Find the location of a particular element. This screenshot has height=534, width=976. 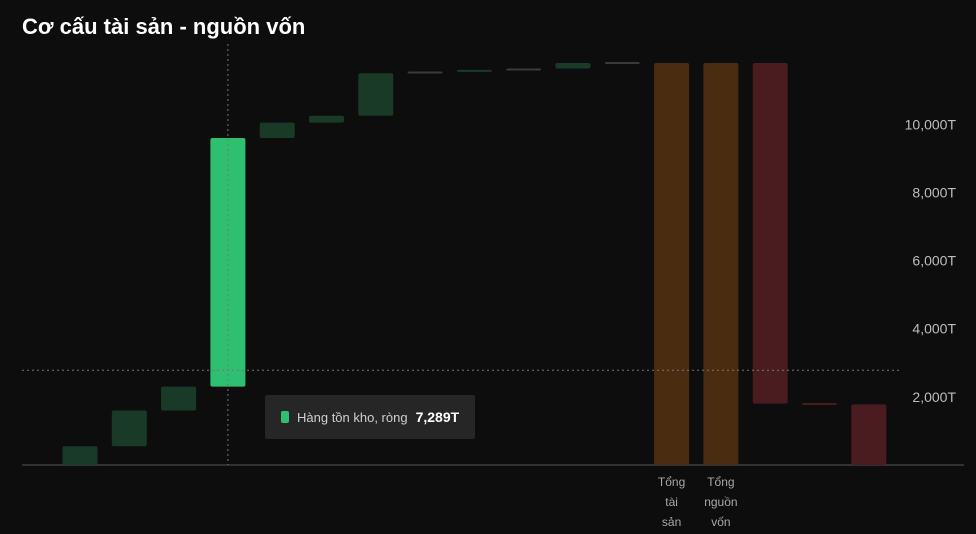

tooltip-label: Hàng tồn kho, ròng is located at coordinates (352, 417).